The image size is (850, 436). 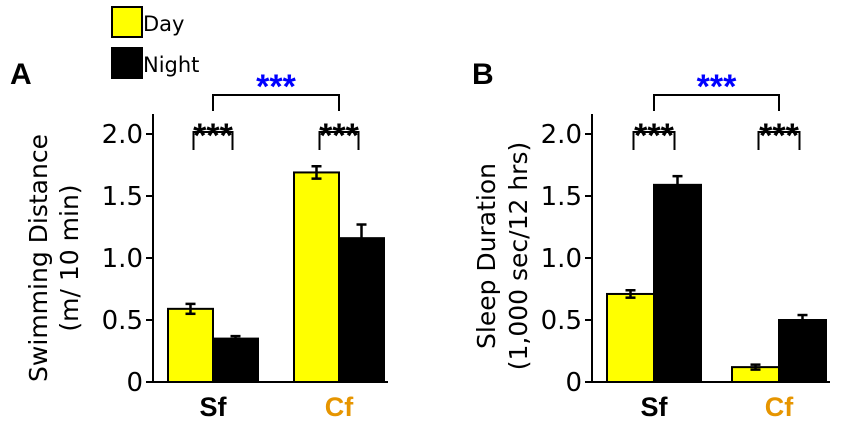 What do you see at coordinates (69, 257) in the screenshot?
I see `y-axis-label-units: (m/ 10 min)` at bounding box center [69, 257].